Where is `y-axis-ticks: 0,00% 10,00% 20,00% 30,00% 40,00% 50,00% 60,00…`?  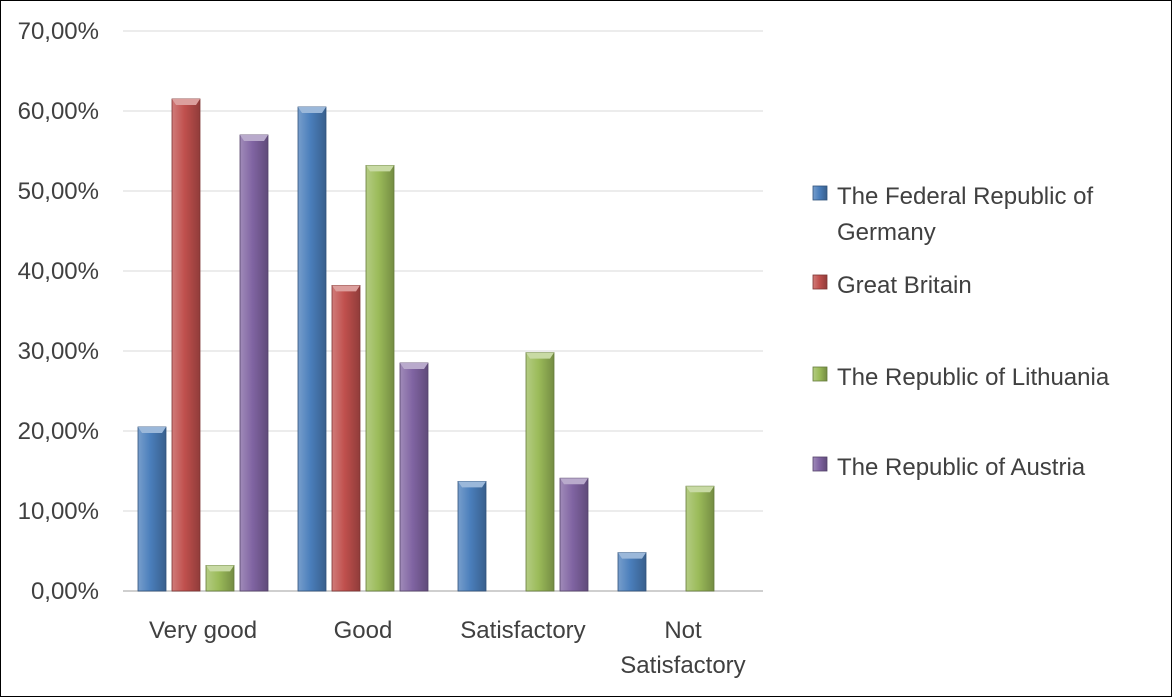
y-axis-ticks: 0,00% 10,00% 20,00% 30,00% 40,00% 50,00% 60,00… is located at coordinates (58, 311).